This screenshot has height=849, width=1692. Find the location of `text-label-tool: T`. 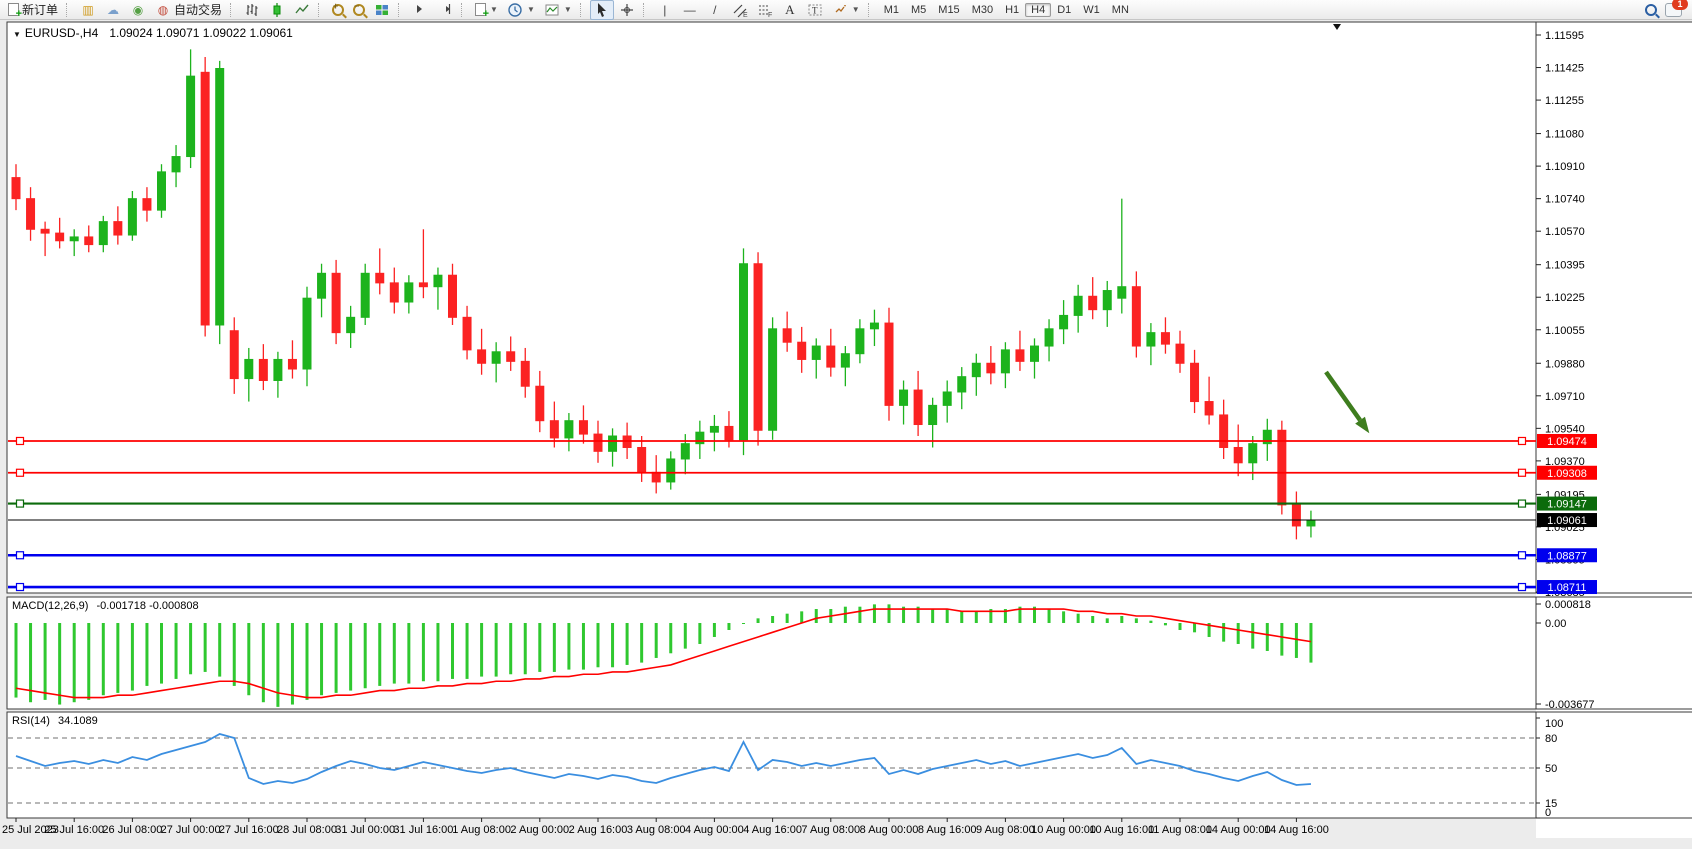

text-label-tool: T is located at coordinates (815, 10).